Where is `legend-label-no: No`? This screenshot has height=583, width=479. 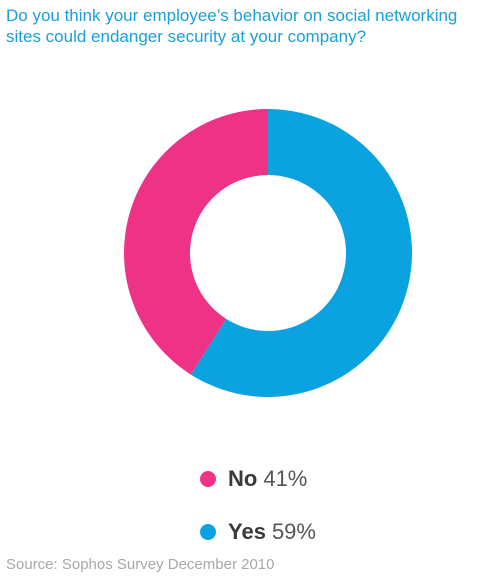 legend-label-no: No is located at coordinates (243, 478).